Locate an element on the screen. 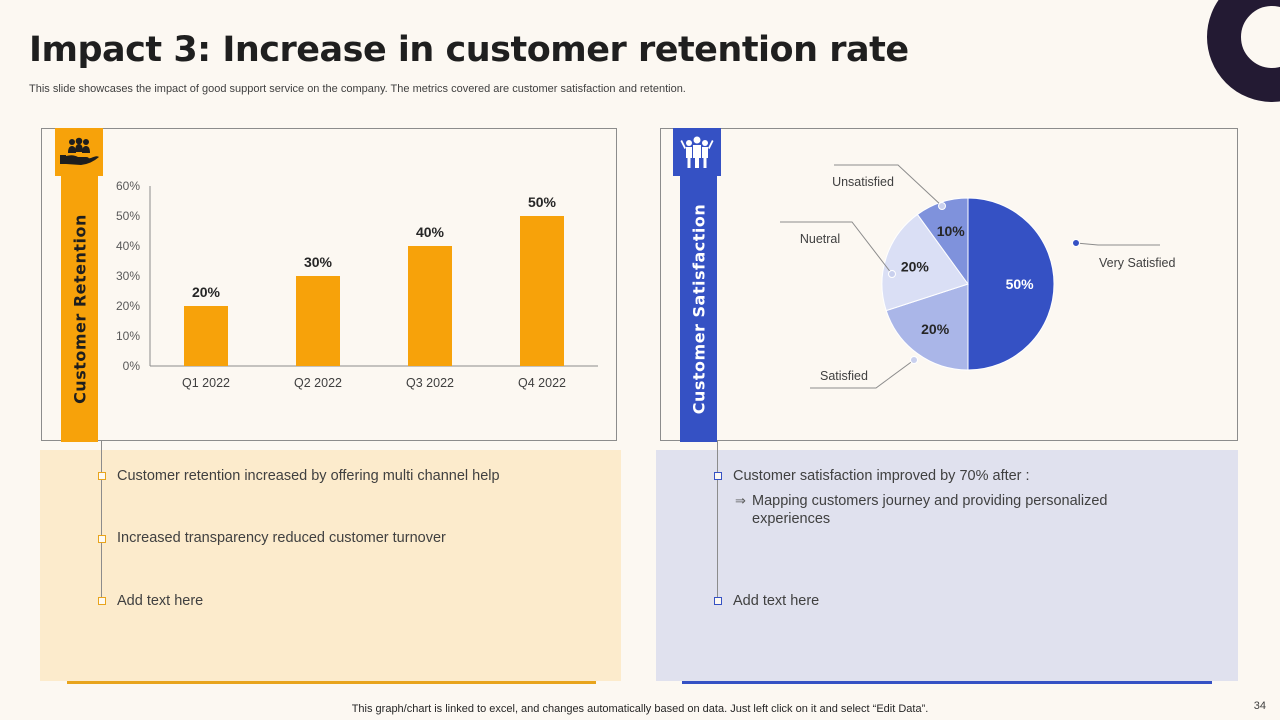  corner-ring-decoration is located at coordinates (1243, 51).